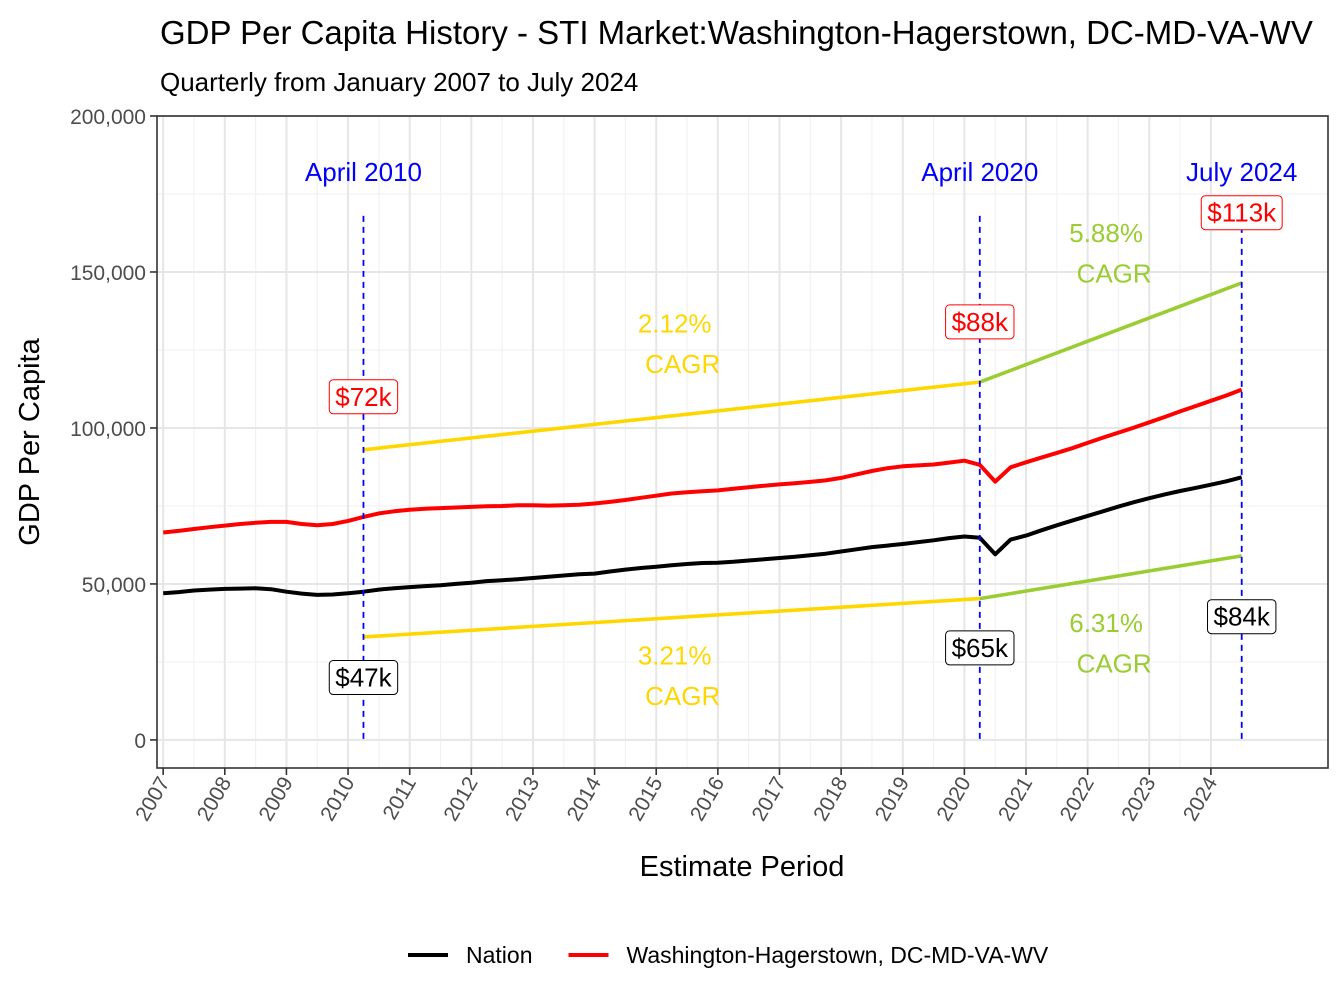 Image resolution: width=1344 pixels, height=1008 pixels. Describe the element at coordinates (140, 741) in the screenshot. I see `y-tick-label: 0` at that location.